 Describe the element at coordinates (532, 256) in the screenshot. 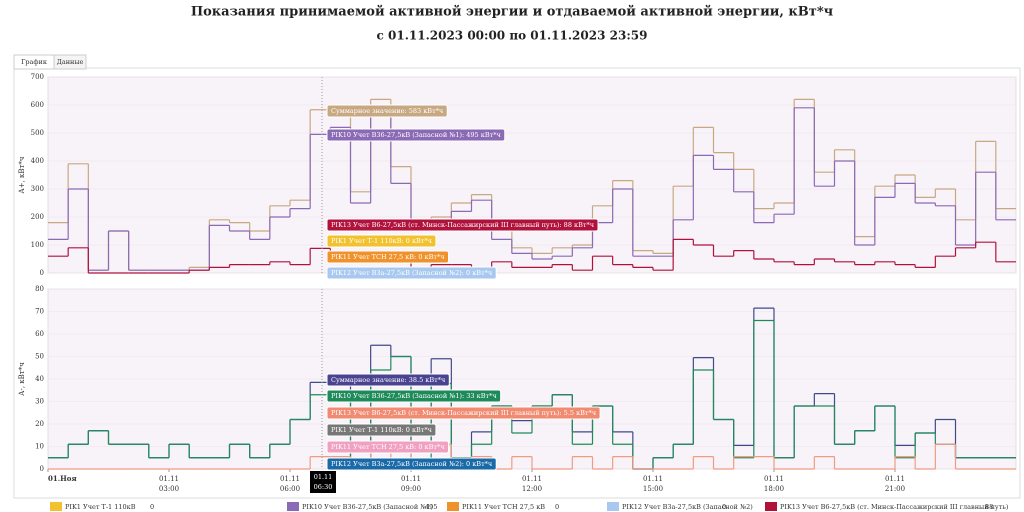

I see `series` at that location.